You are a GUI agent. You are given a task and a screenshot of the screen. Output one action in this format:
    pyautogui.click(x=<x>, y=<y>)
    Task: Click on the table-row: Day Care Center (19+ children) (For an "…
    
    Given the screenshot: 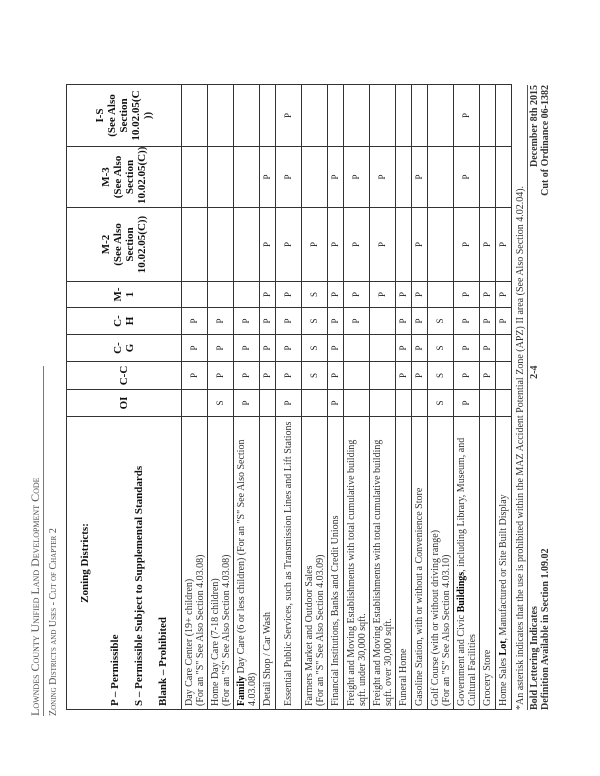 What is the action you would take?
    pyautogui.click(x=194, y=397)
    